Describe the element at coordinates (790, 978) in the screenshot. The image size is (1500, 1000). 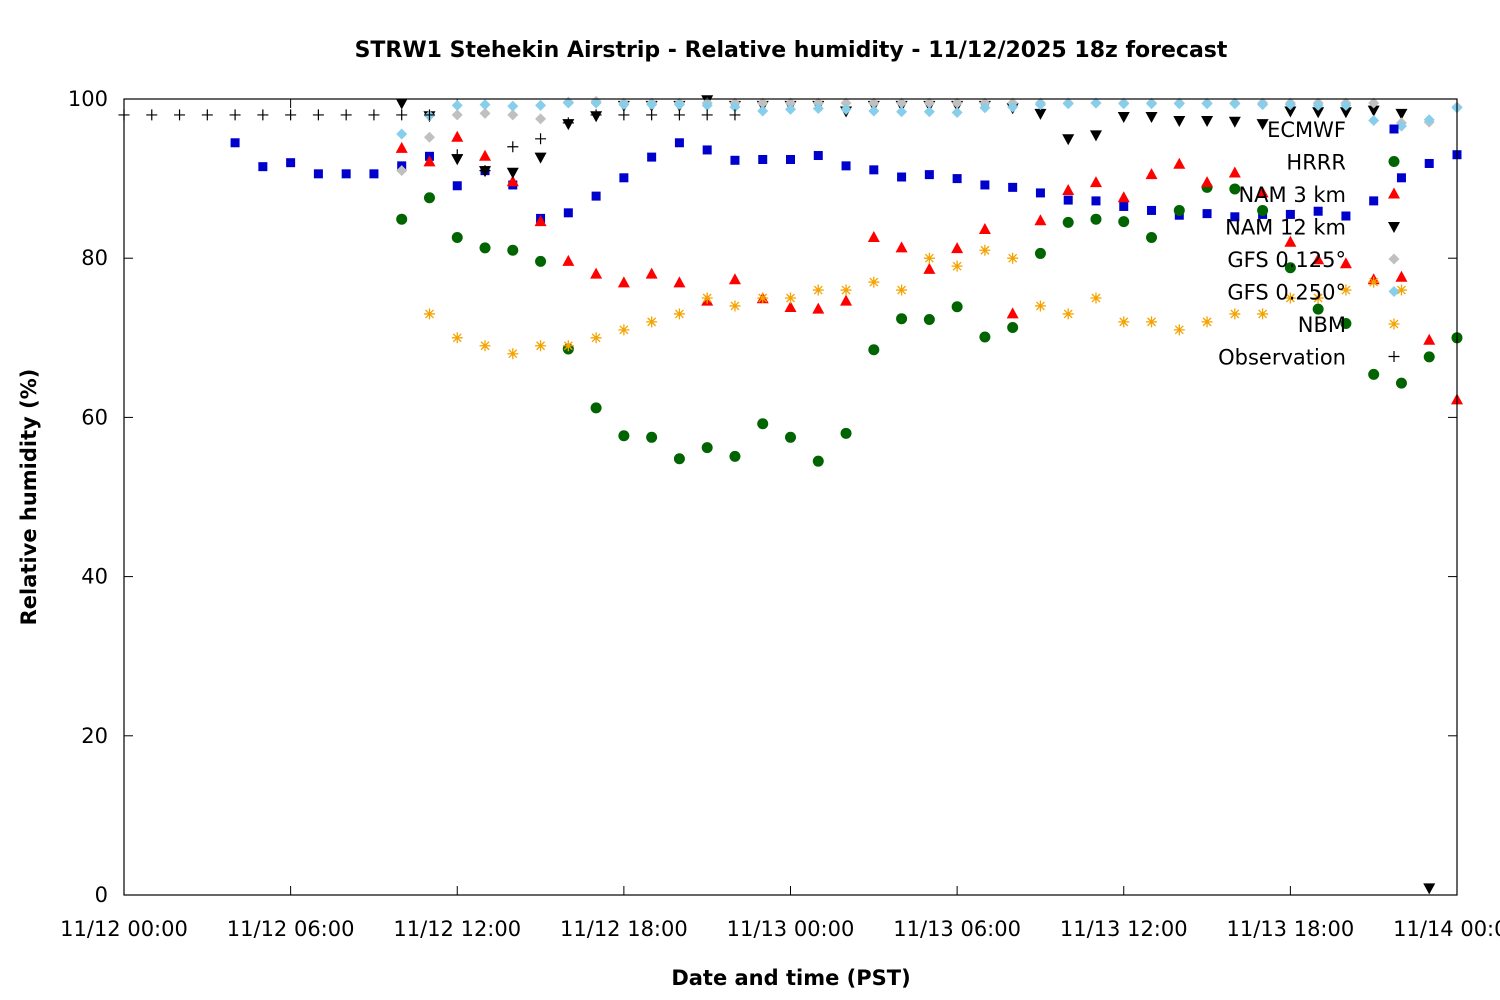
I see `x-axis-label: Date and time (PST)` at that location.